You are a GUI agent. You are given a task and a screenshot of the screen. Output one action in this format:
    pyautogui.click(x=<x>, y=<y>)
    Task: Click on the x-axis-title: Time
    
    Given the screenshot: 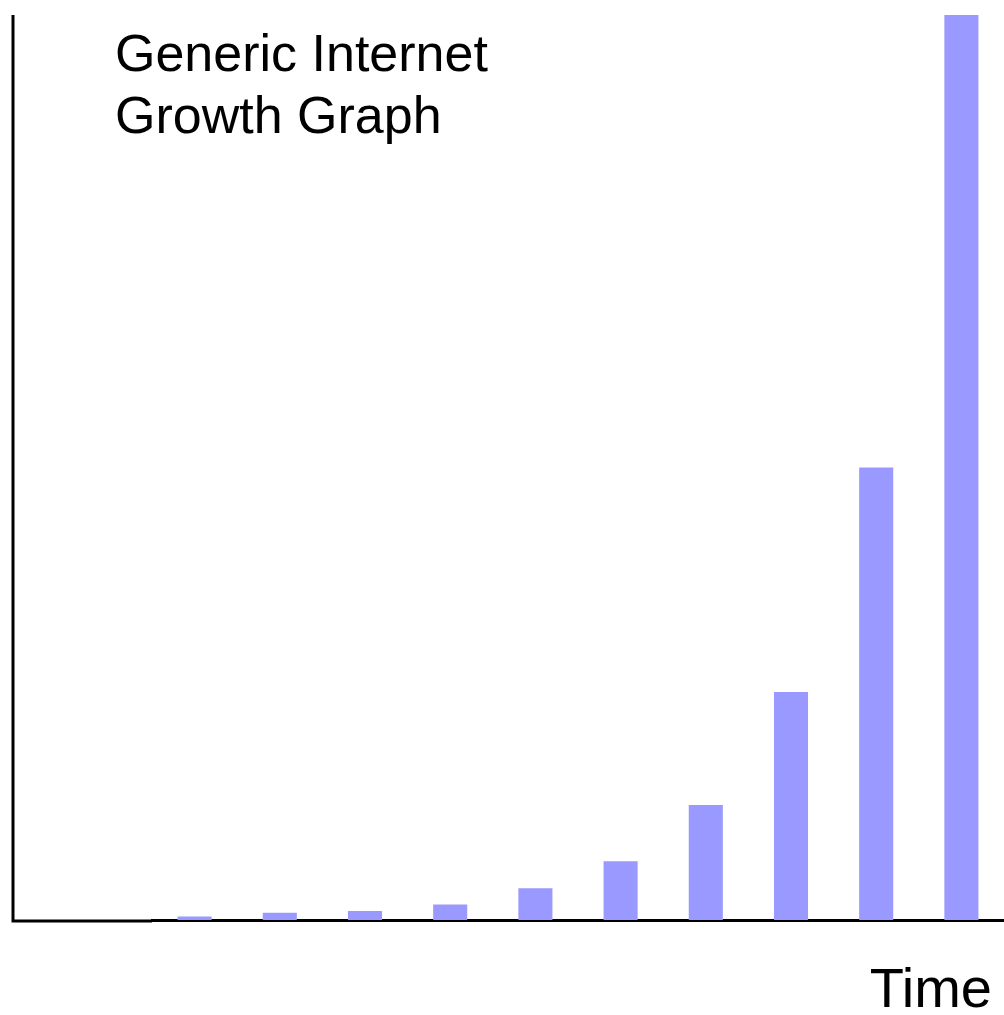 What is the action you would take?
    pyautogui.click(x=930, y=985)
    